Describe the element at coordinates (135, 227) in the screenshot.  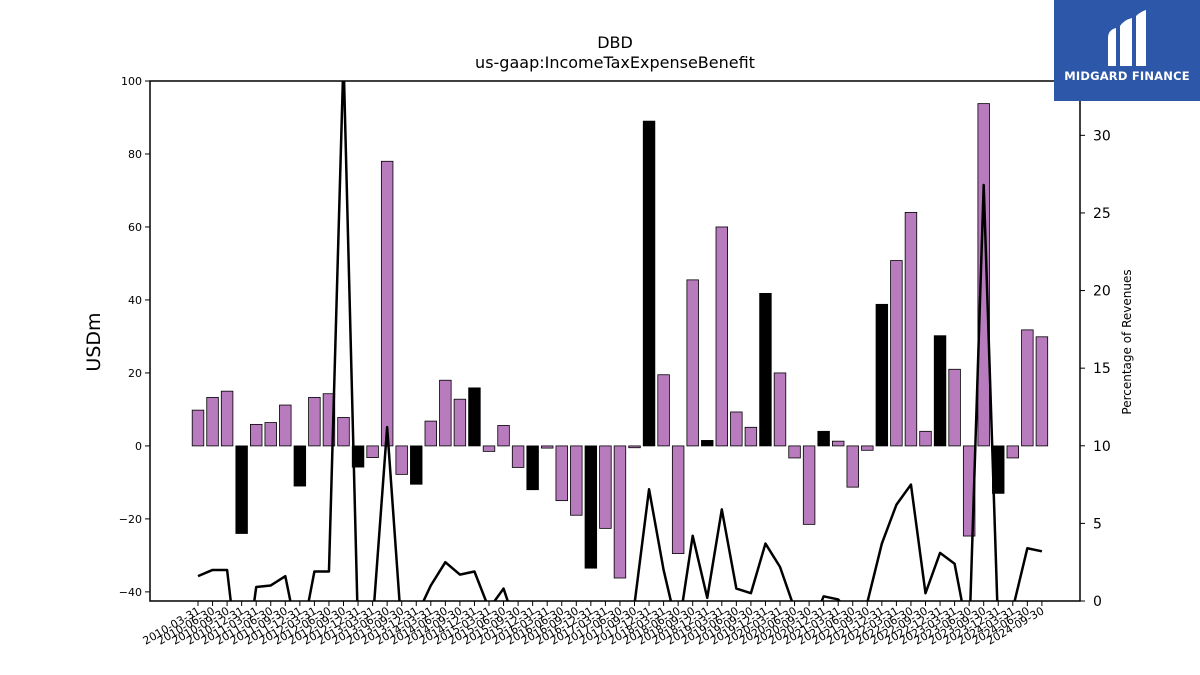
I see `y-tick-label: 60` at that location.